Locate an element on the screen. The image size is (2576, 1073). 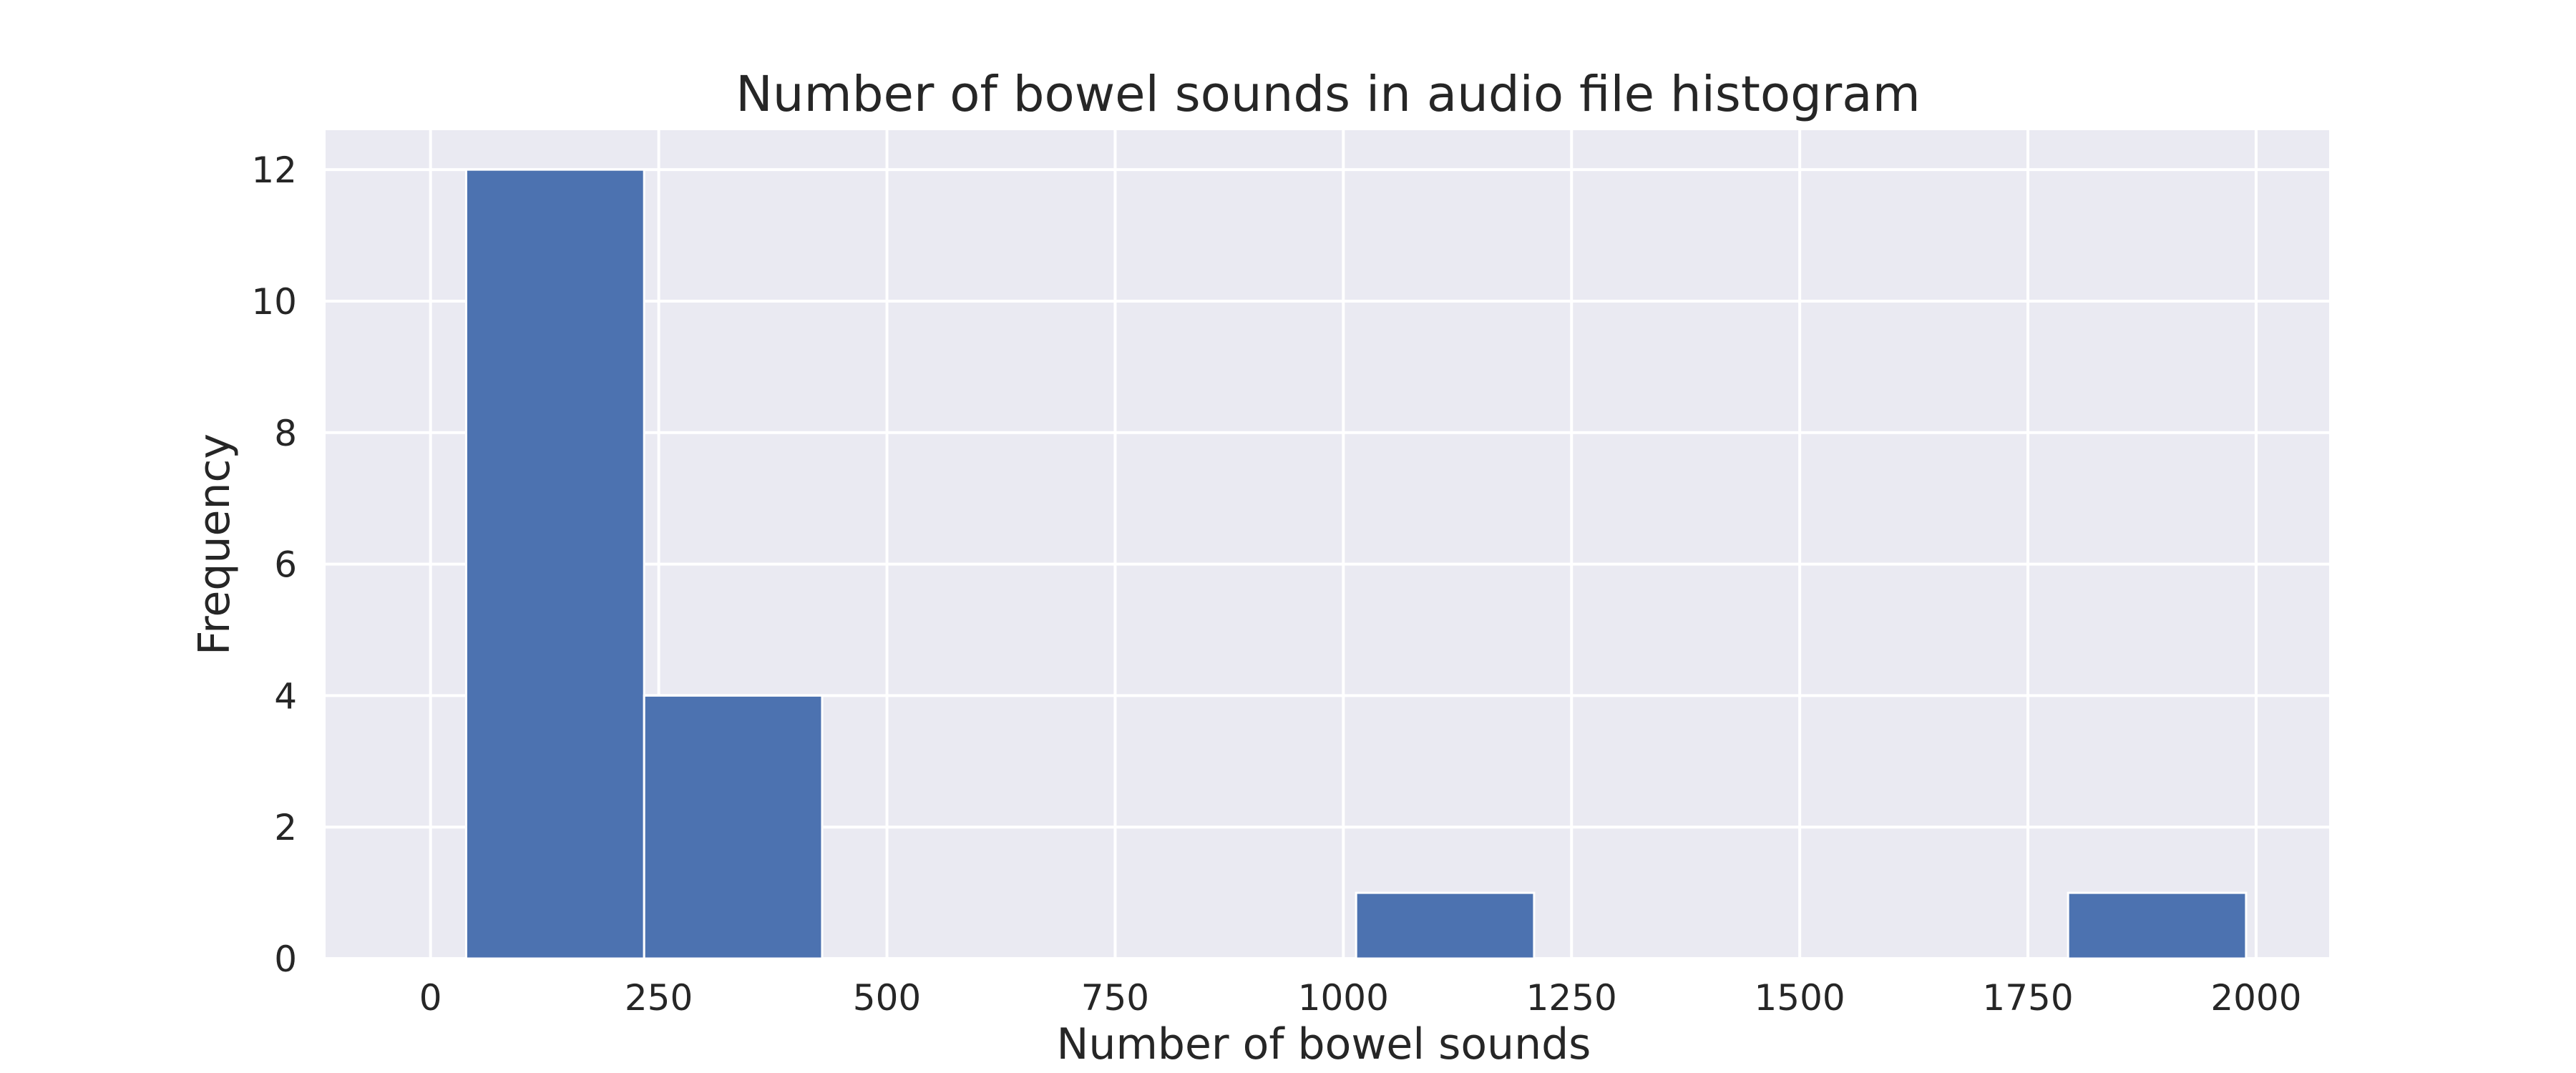
x-tick-label: 750 is located at coordinates (1115, 998).